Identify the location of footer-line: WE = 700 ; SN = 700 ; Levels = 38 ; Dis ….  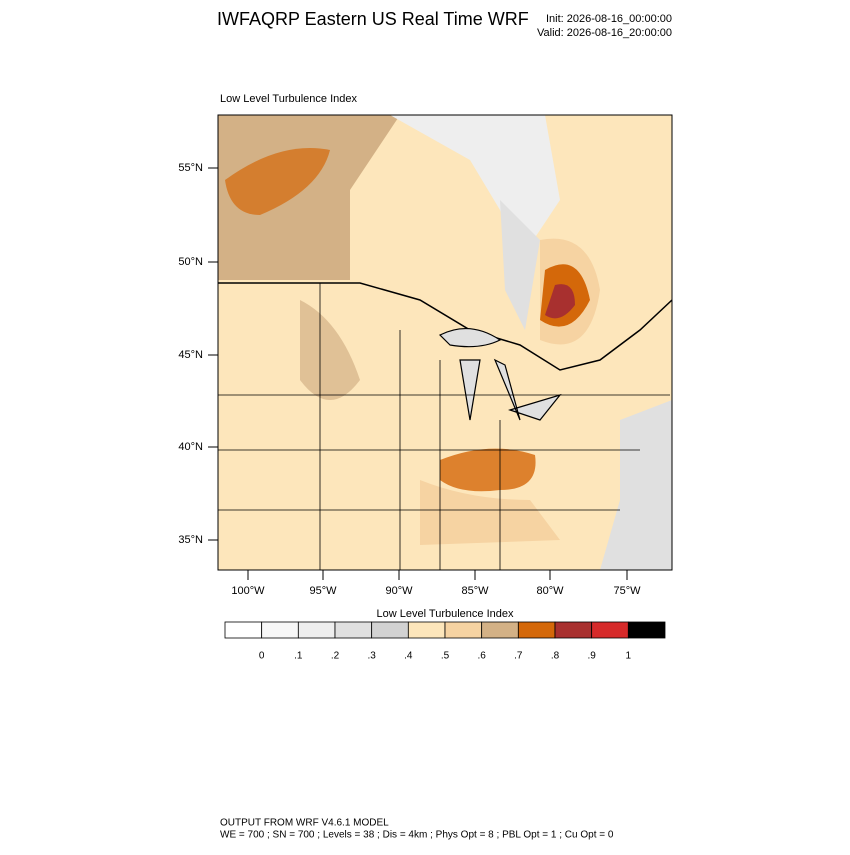
(417, 835).